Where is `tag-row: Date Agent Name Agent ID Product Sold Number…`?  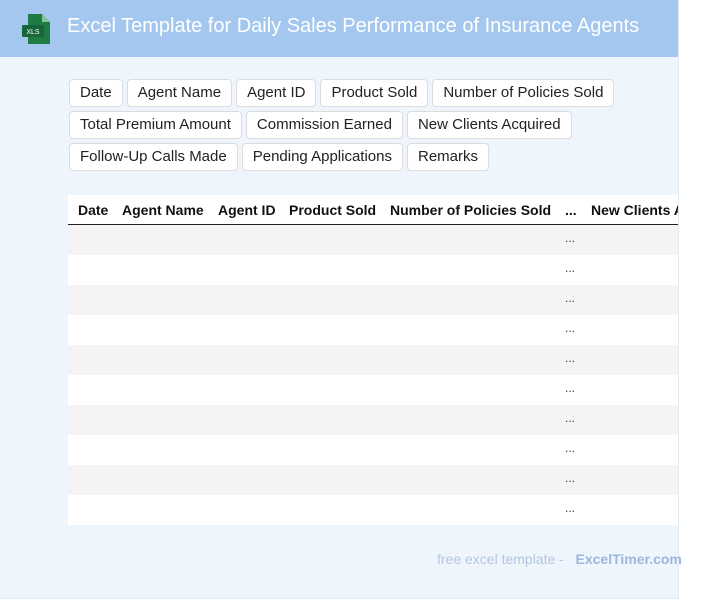 tag-row: Date Agent Name Agent ID Product Sold Number… is located at coordinates (342, 93).